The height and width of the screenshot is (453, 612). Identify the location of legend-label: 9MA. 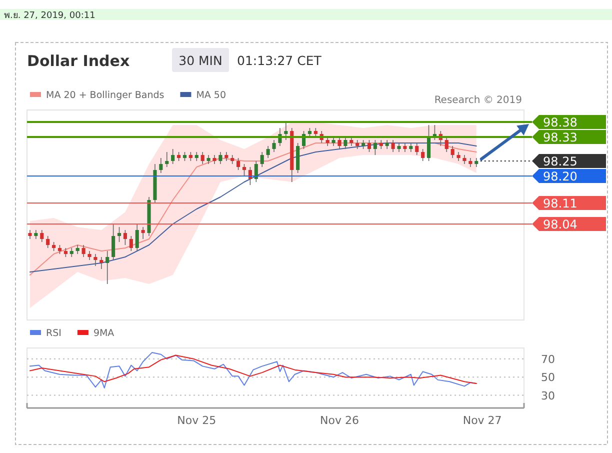
(104, 333).